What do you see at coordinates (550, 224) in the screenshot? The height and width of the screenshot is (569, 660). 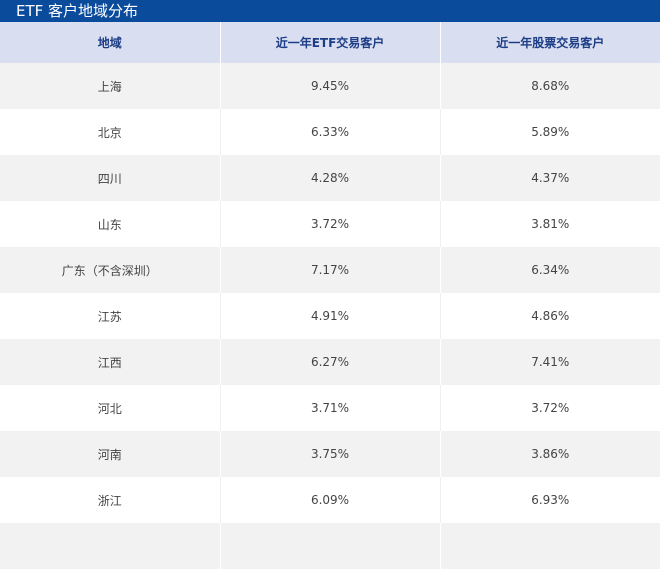 I see `cell-stock: 3.81%` at bounding box center [550, 224].